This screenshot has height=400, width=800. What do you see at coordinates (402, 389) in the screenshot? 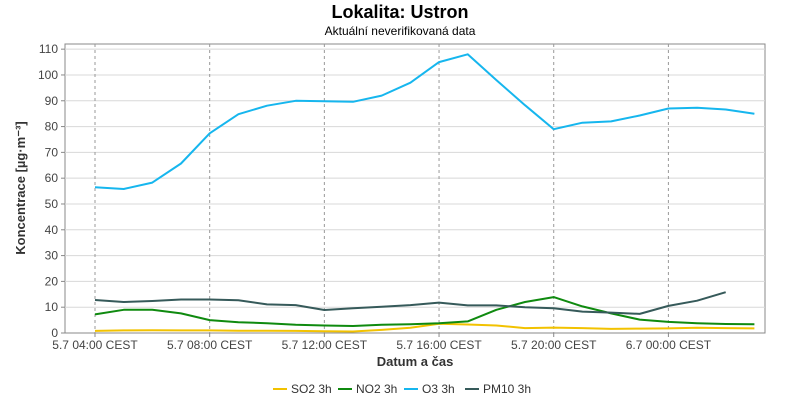
I see `legend: SO2 3h NO2 3h O3 3h PM10 3h` at bounding box center [402, 389].